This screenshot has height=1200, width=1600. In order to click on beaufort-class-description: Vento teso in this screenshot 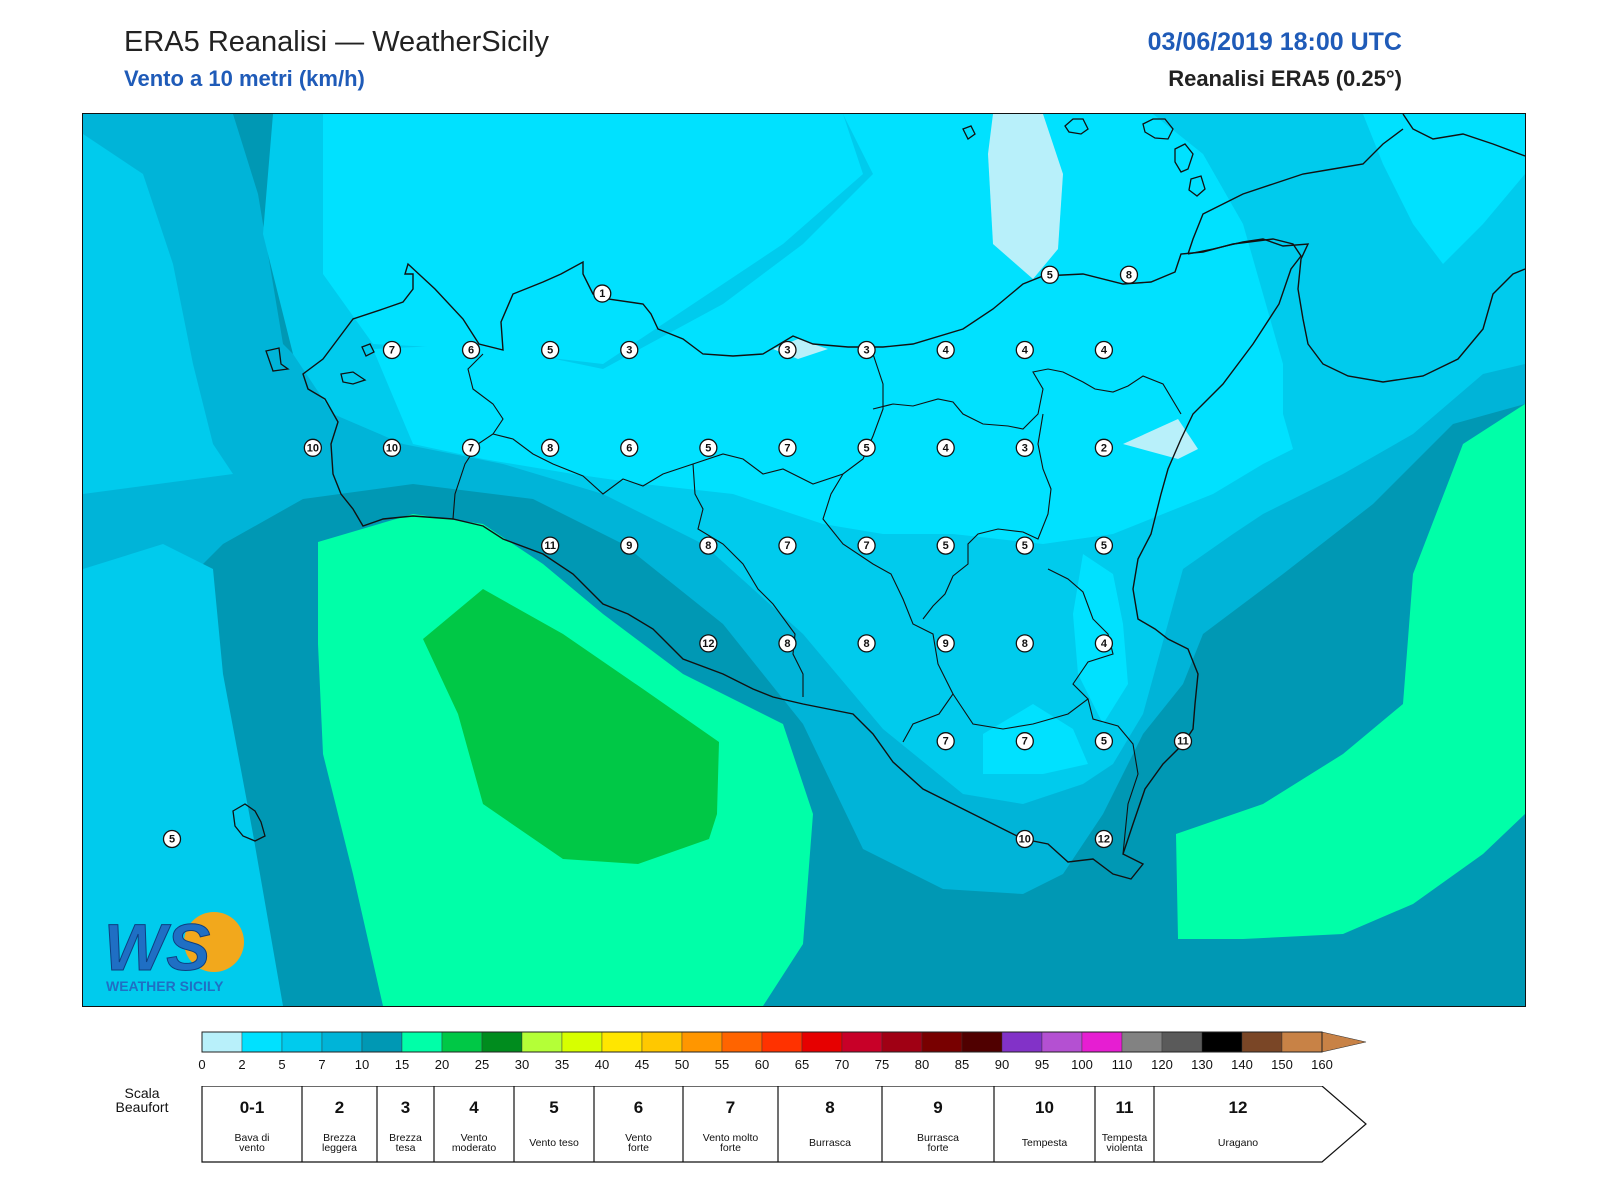, I will do `click(554, 1143)`.